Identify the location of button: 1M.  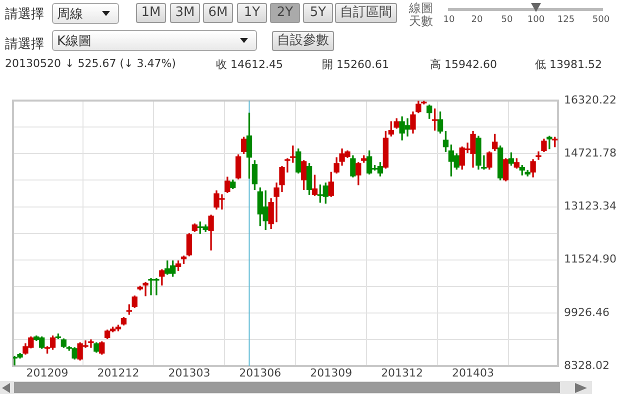
(151, 13).